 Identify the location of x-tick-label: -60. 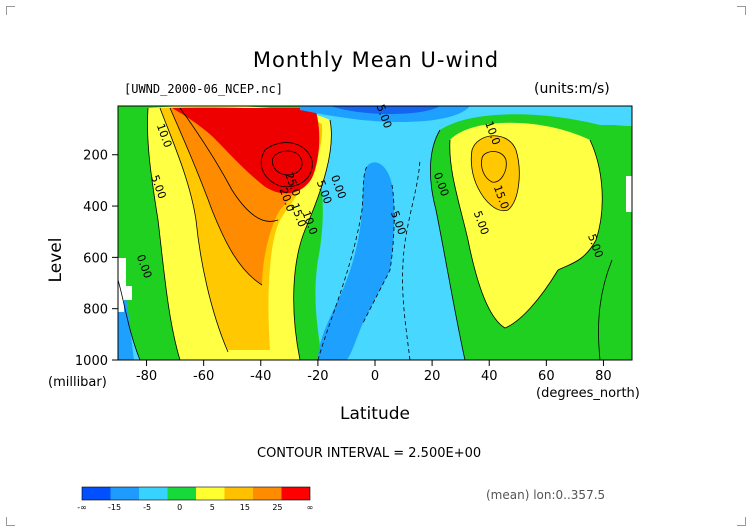
(203, 376).